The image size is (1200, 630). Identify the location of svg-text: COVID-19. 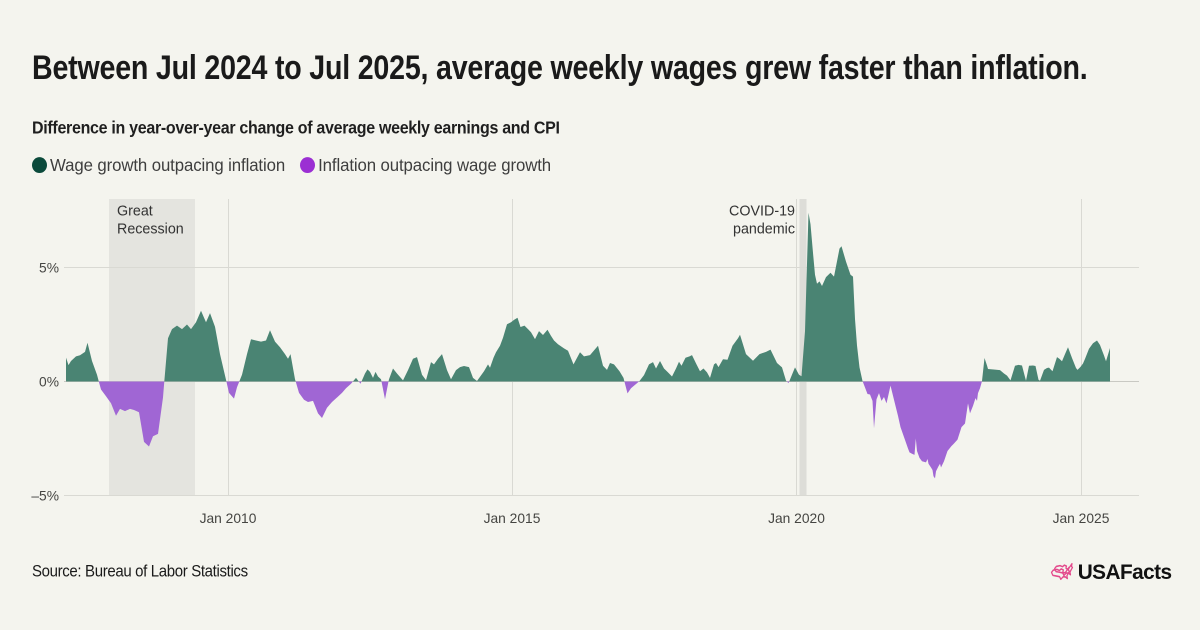
(762, 212).